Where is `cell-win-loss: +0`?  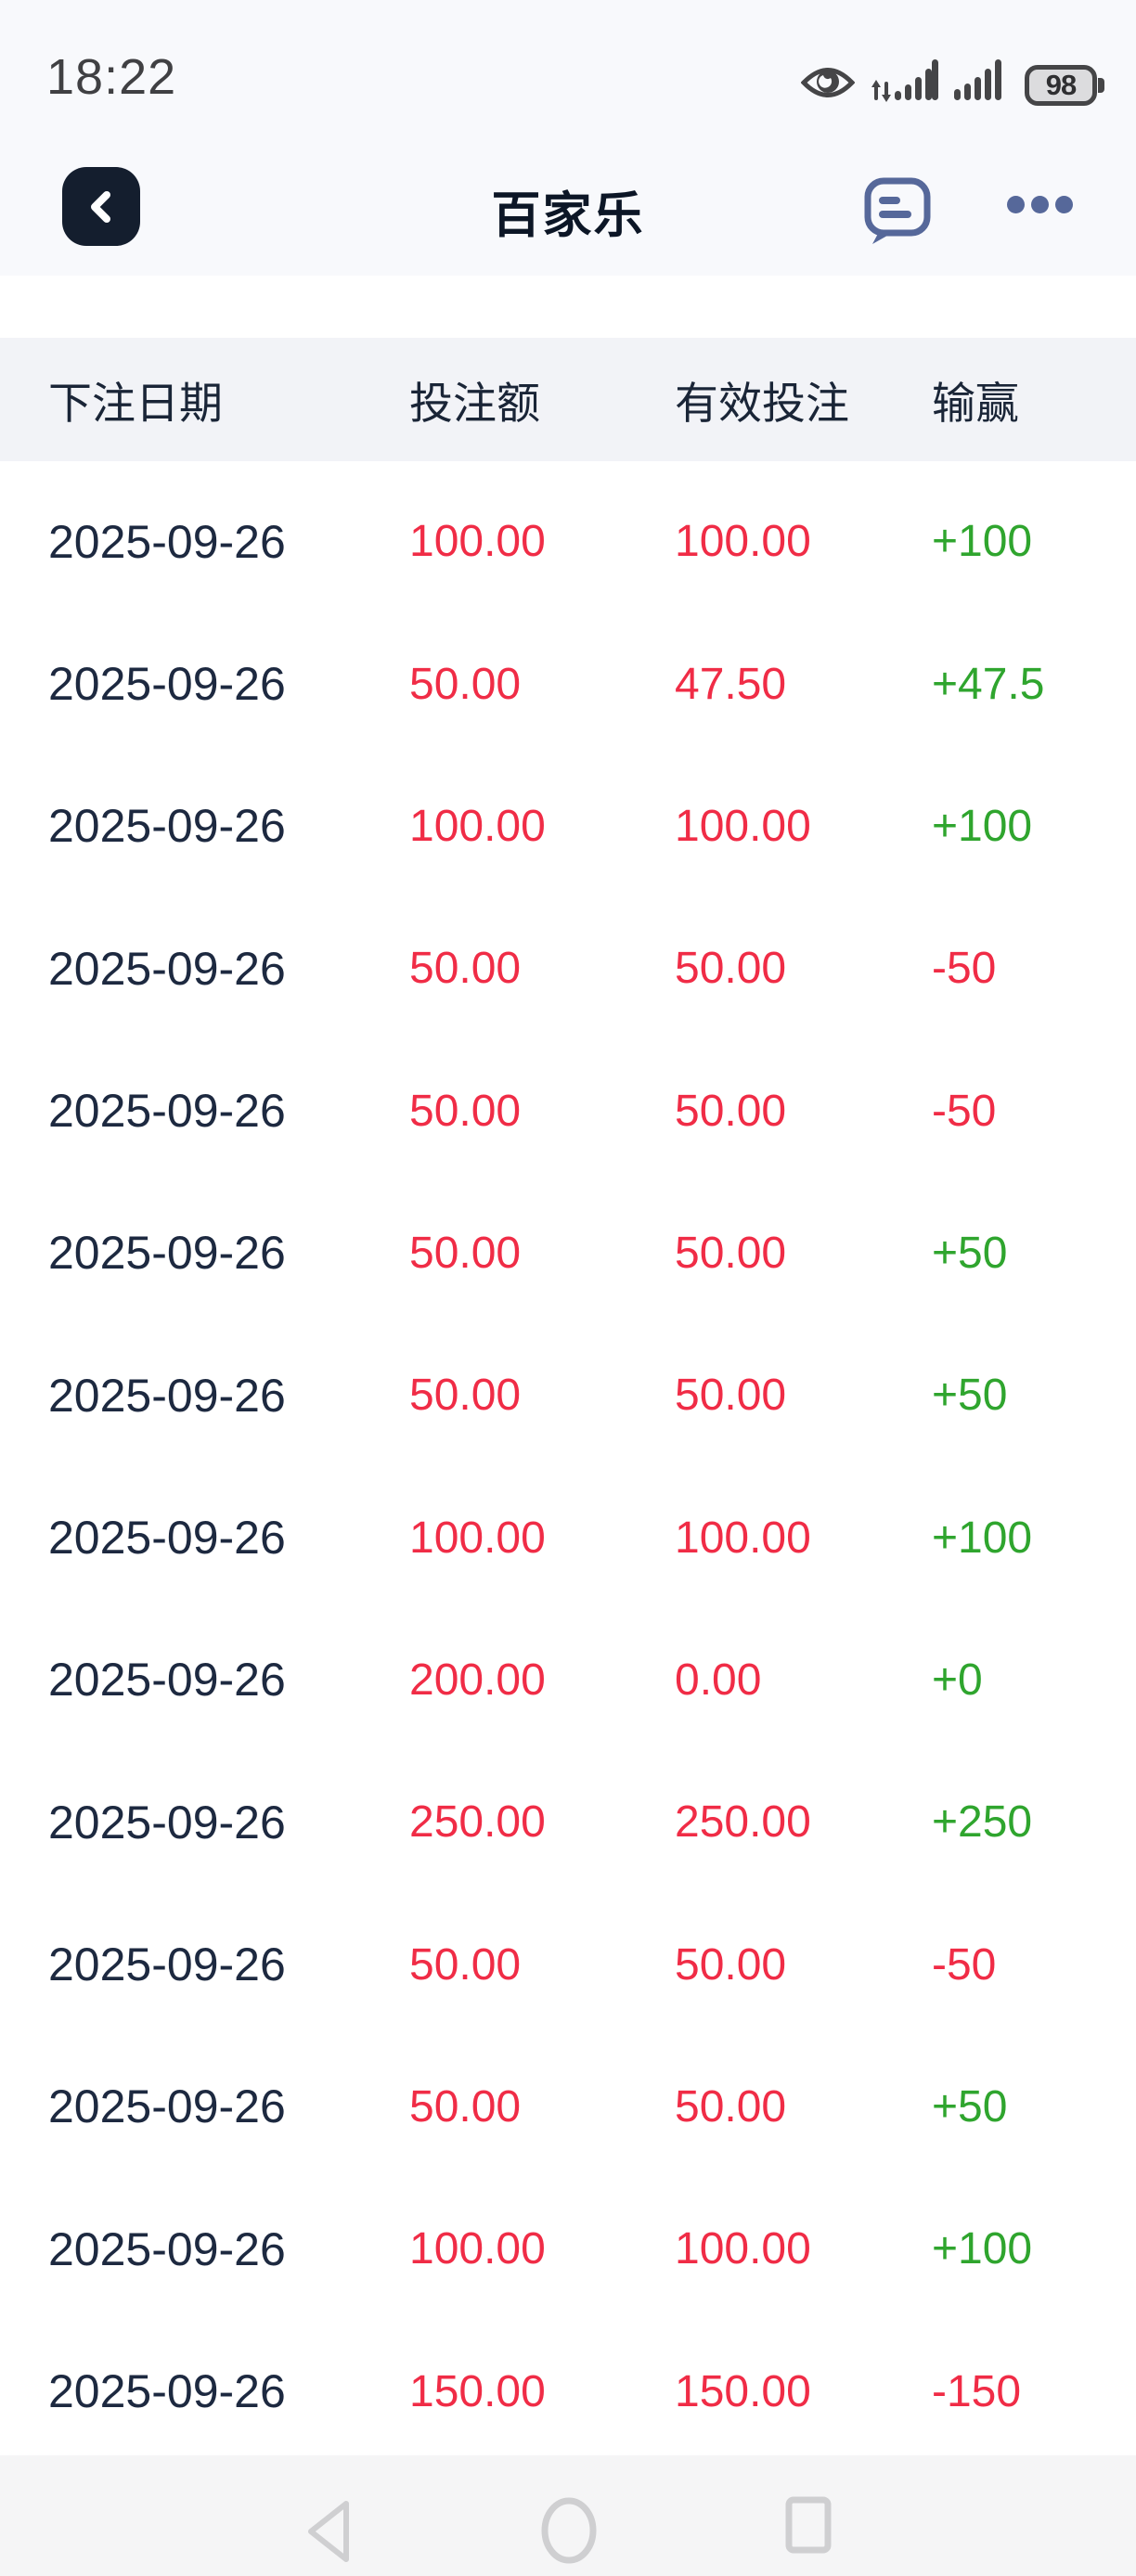
cell-win-loss: +0 is located at coordinates (957, 1680).